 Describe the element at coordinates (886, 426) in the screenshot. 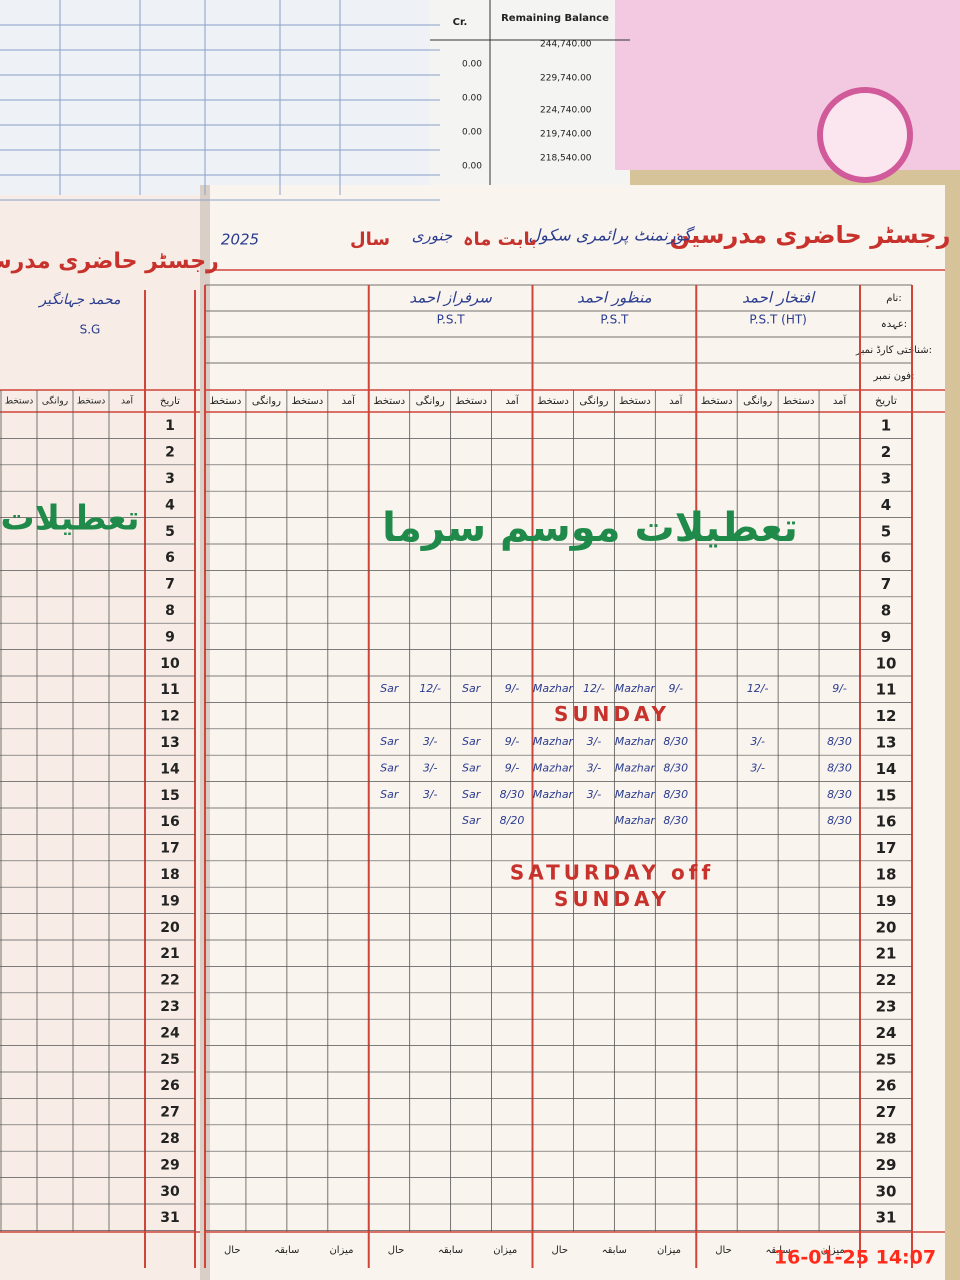

I see `date-number: 1` at that location.